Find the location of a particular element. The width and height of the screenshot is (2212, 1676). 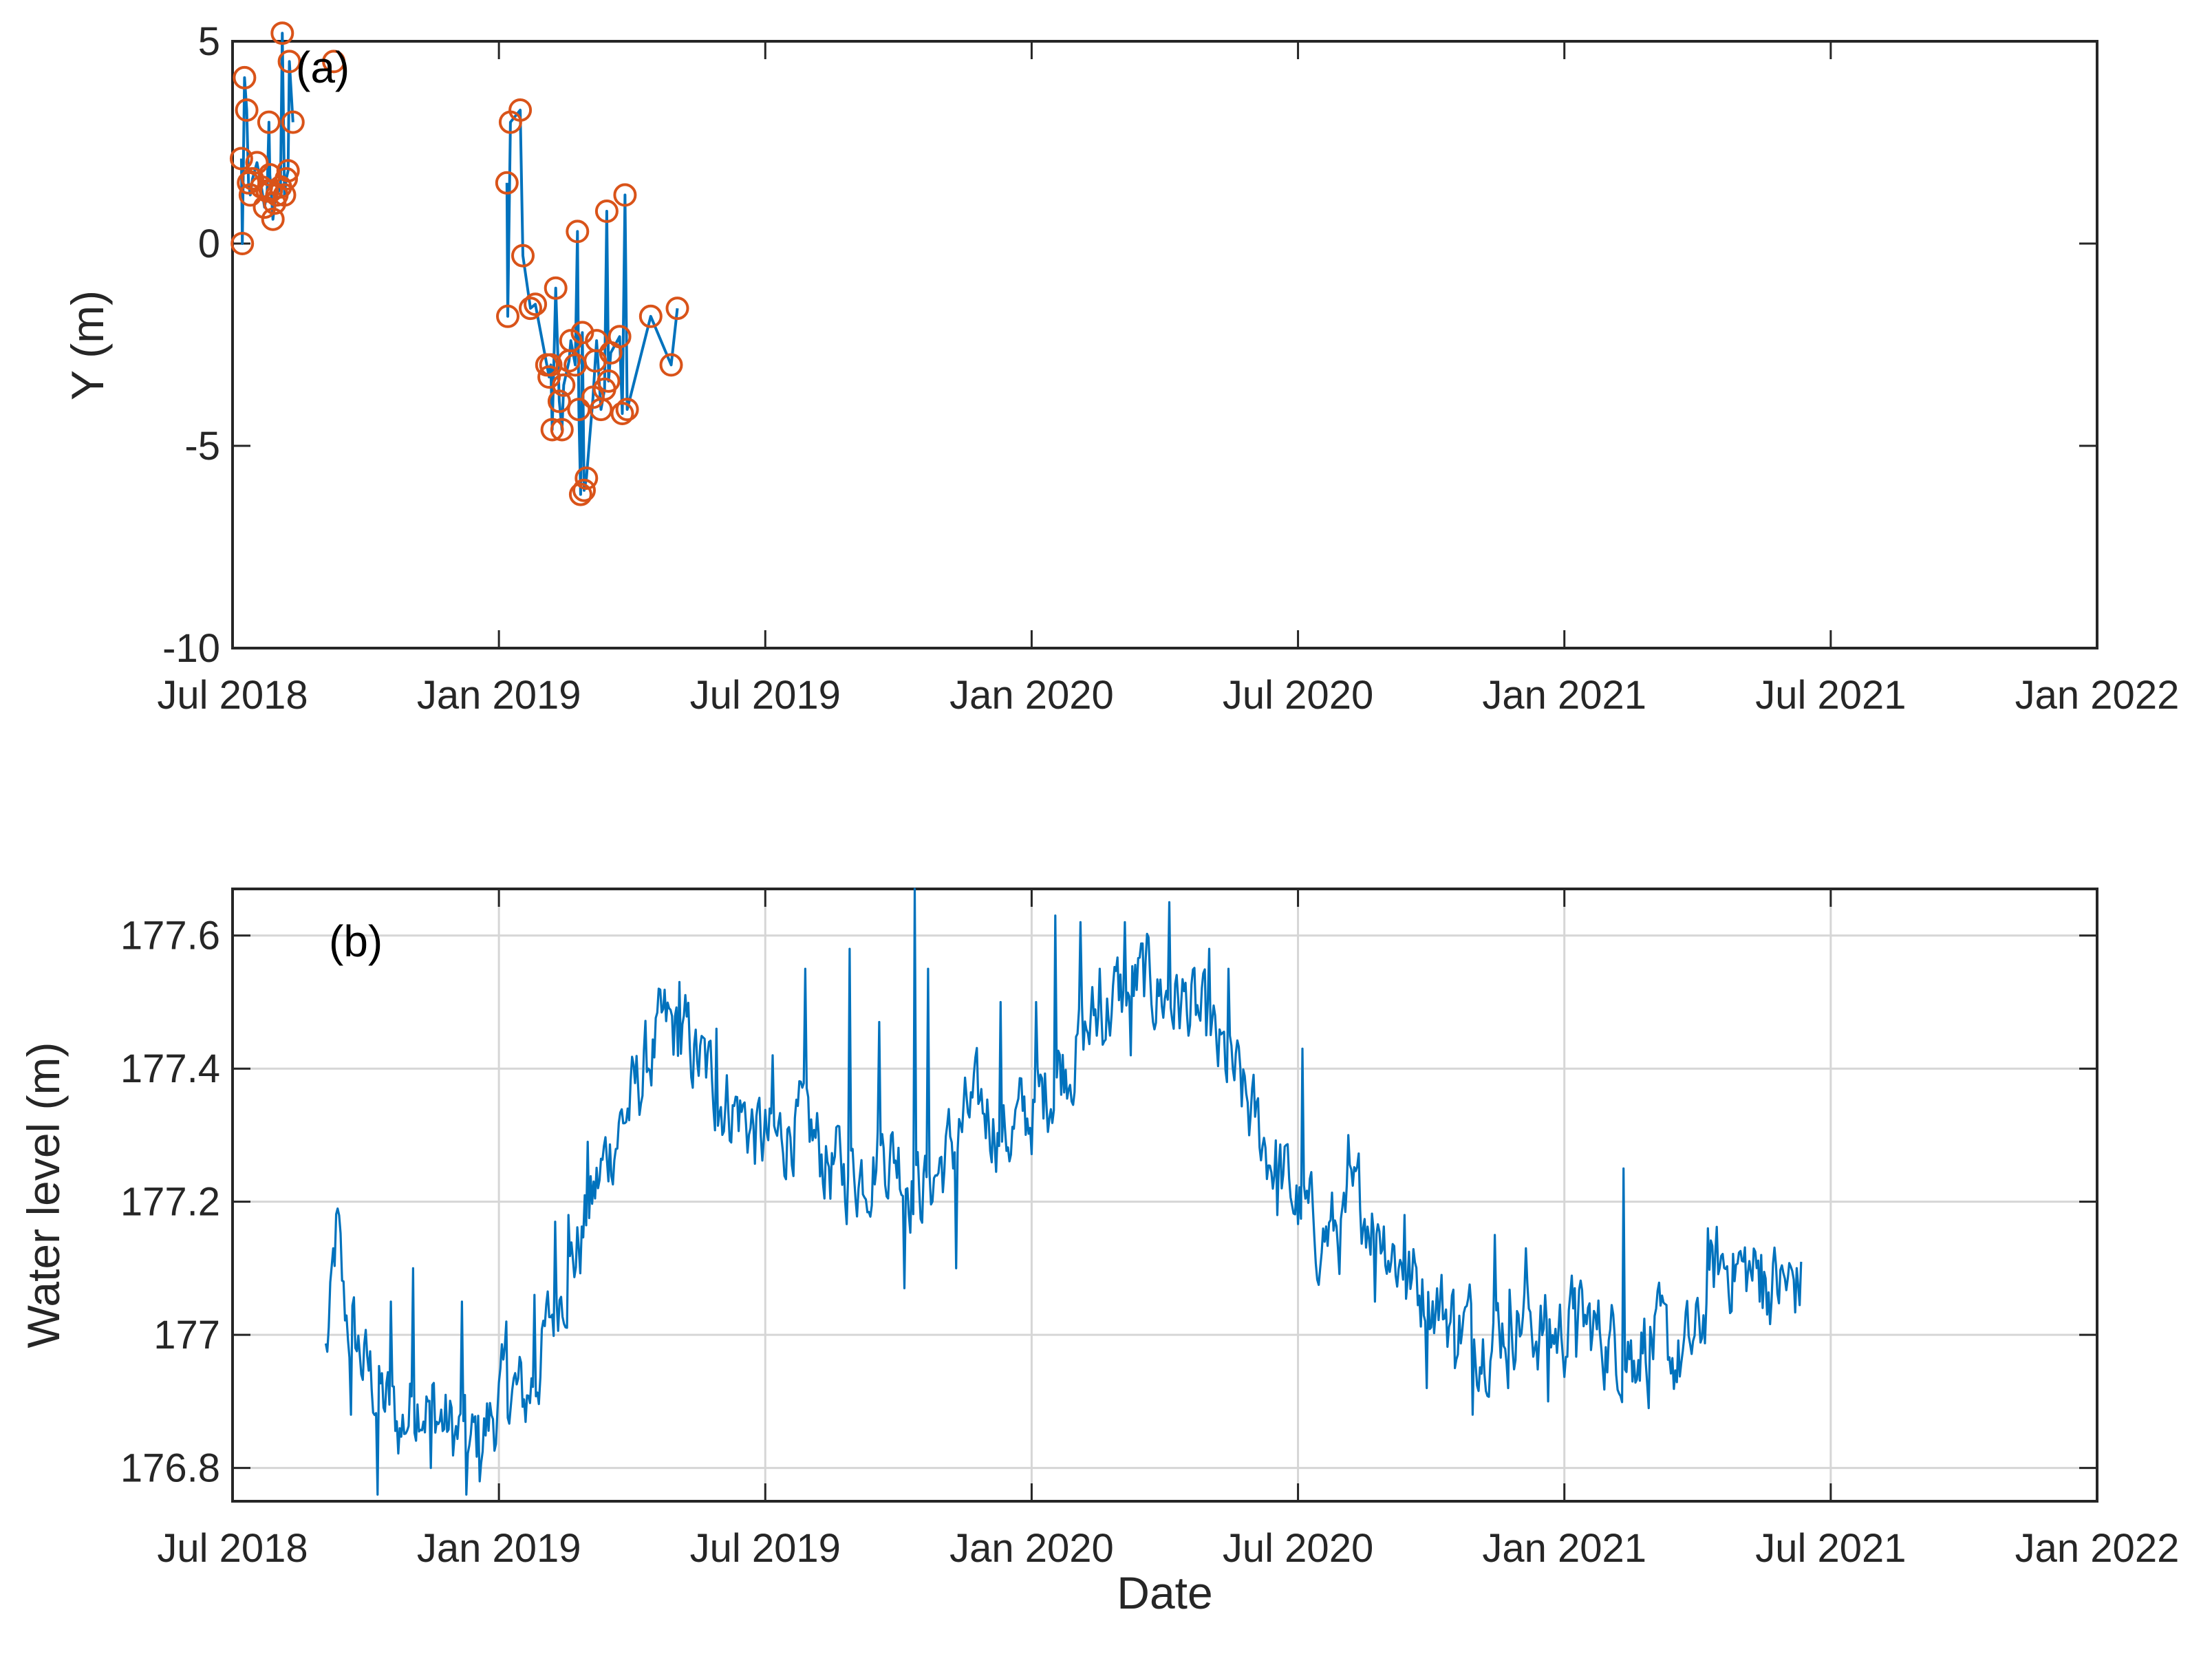

y-tick-label: 177 is located at coordinates (186, 1335).